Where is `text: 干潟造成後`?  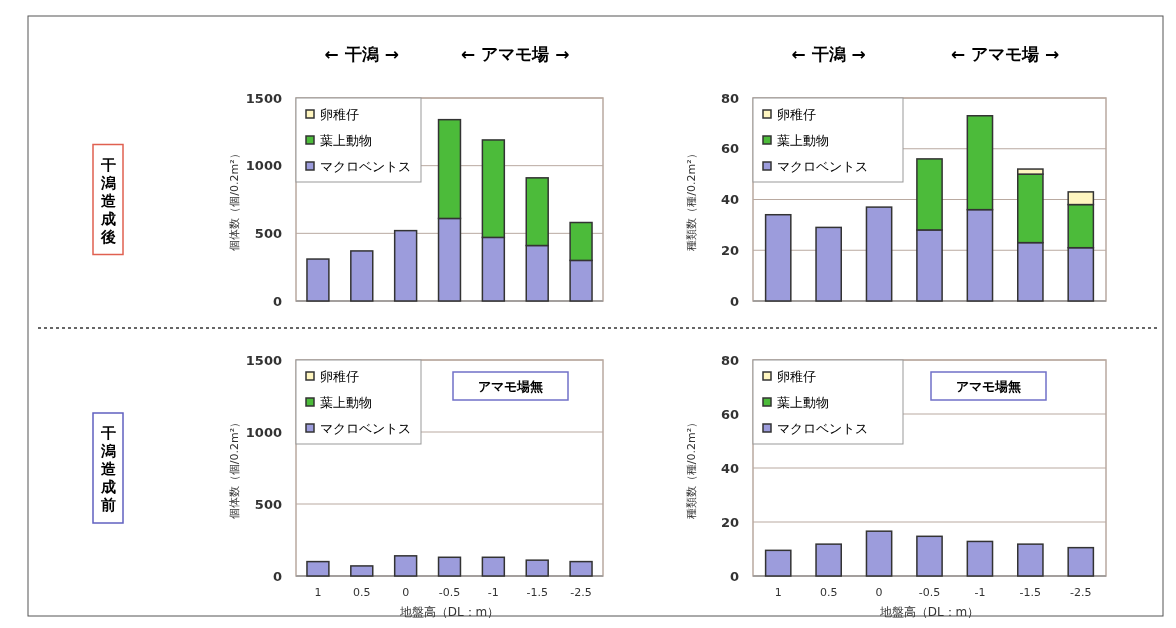 text: 干潟造成後 is located at coordinates (108, 200).